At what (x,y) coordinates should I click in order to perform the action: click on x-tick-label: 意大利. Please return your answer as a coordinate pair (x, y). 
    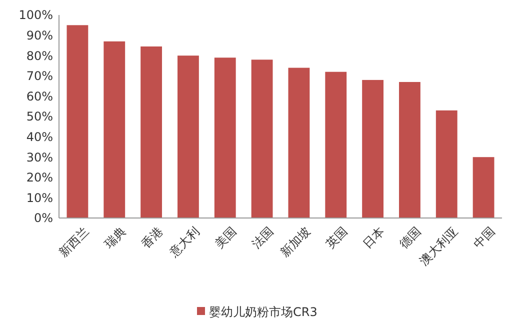
    Looking at the image, I should click on (184, 242).